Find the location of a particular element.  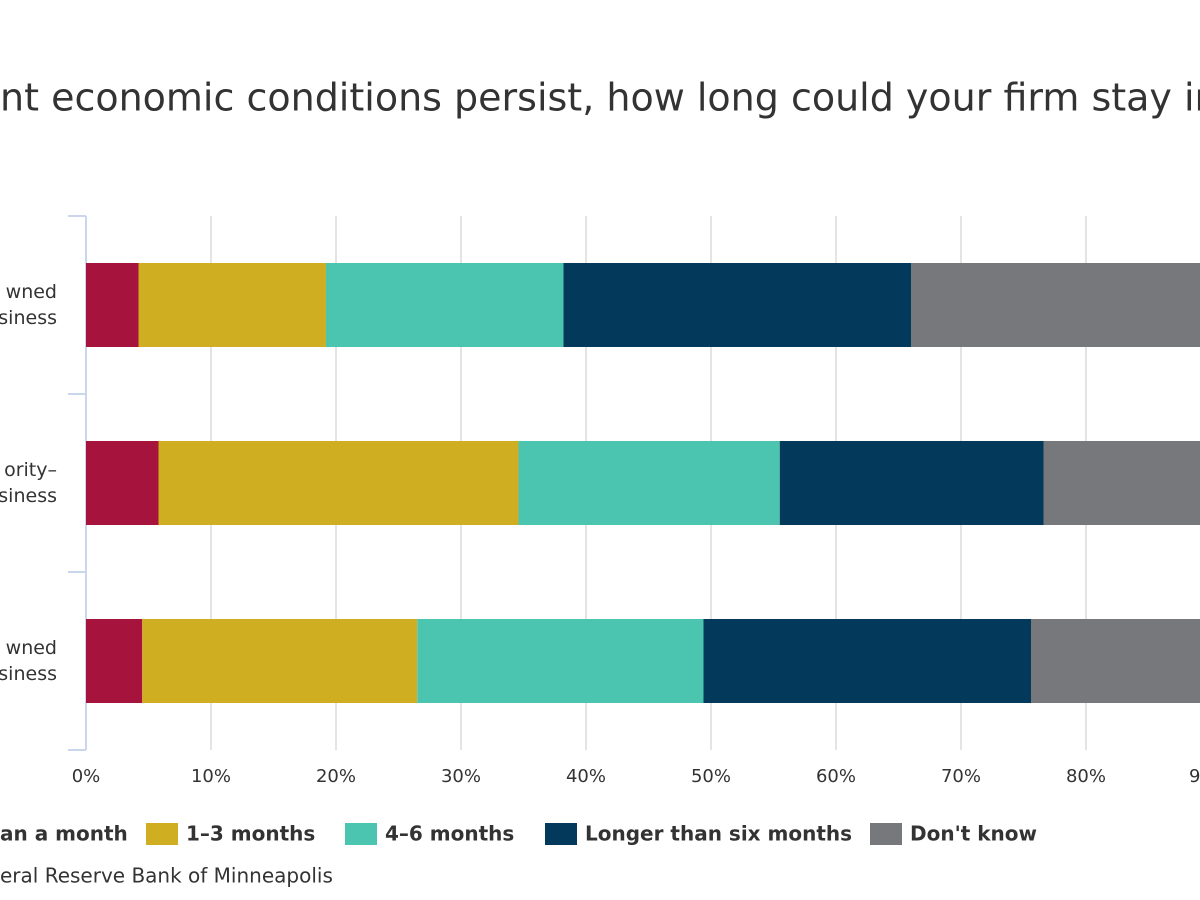

legend-label: an a month is located at coordinates (64, 834).